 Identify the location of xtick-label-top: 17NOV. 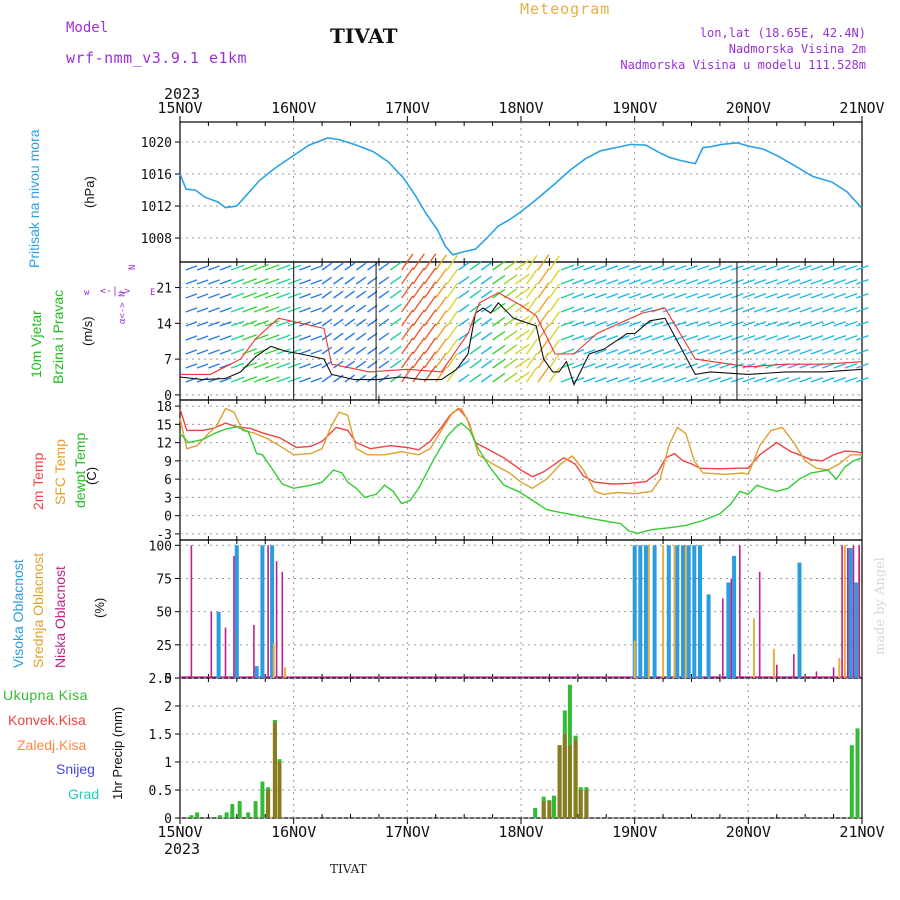
(407, 108).